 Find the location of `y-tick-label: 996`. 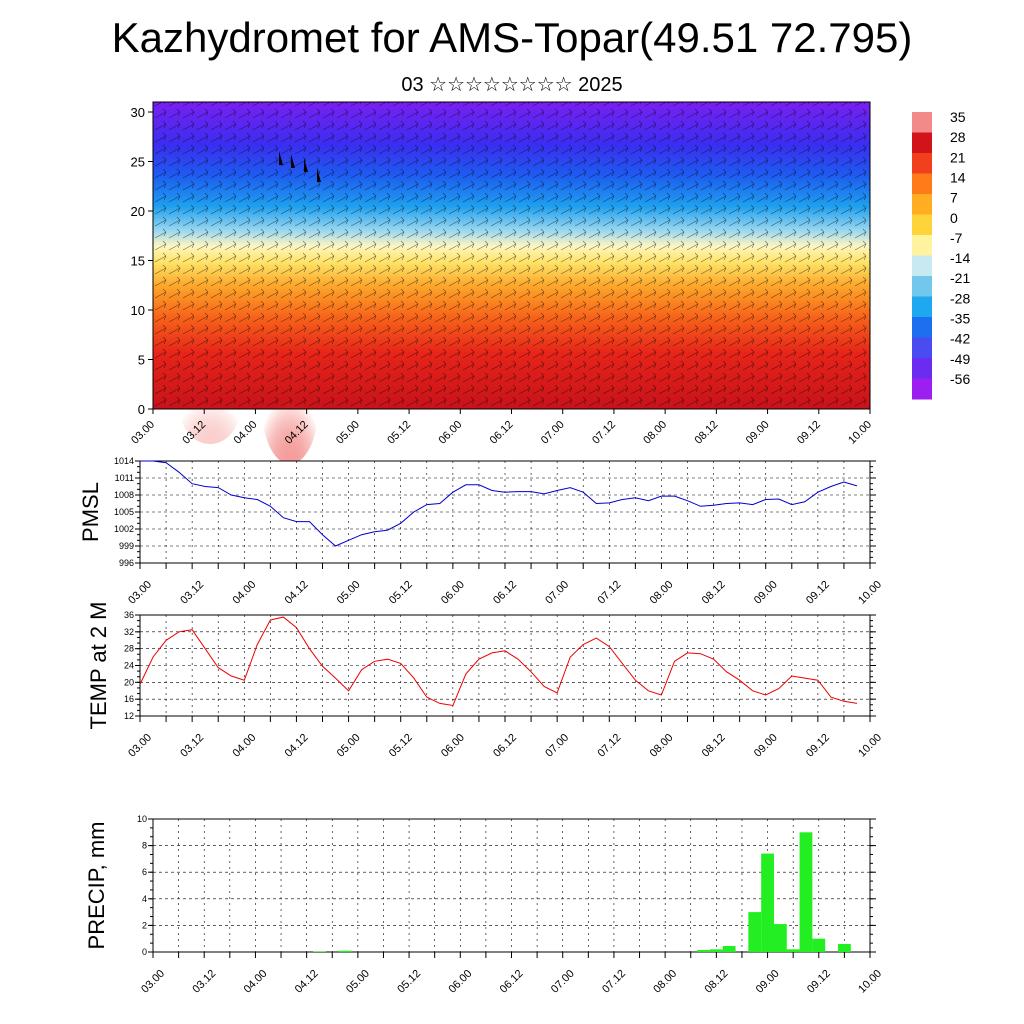

y-tick-label: 996 is located at coordinates (126, 563).